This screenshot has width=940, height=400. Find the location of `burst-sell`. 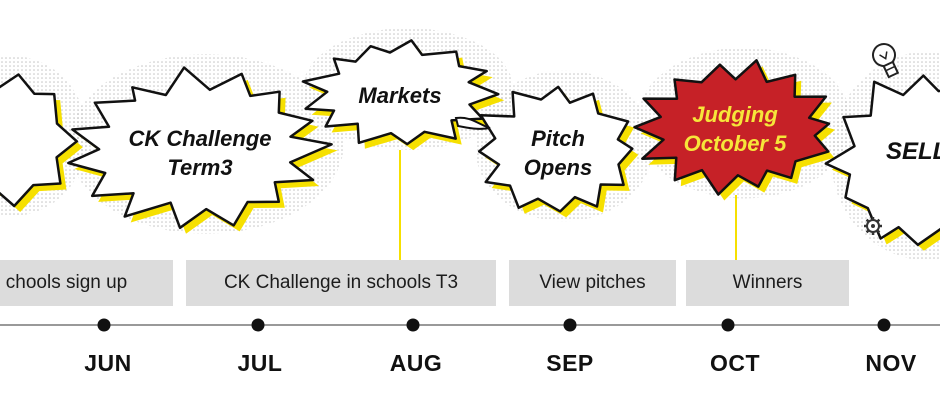

burst-sell is located at coordinates (882, 160).